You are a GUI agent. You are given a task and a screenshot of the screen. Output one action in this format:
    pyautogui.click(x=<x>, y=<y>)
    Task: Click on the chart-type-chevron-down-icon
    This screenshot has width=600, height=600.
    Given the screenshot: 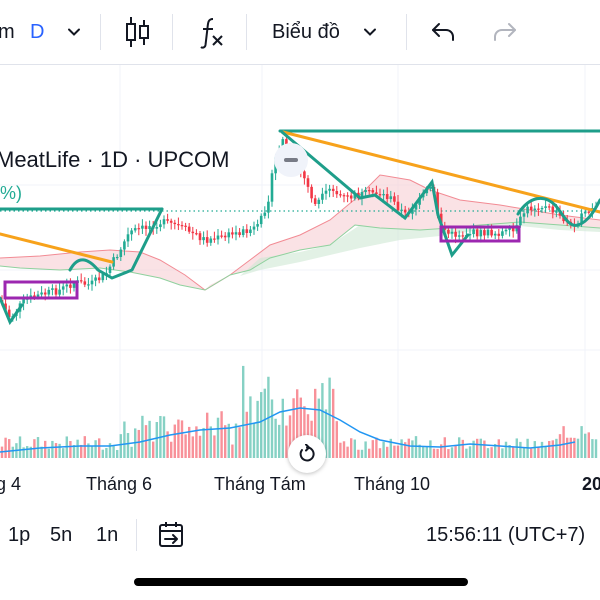 What is the action you would take?
    pyautogui.click(x=370, y=32)
    